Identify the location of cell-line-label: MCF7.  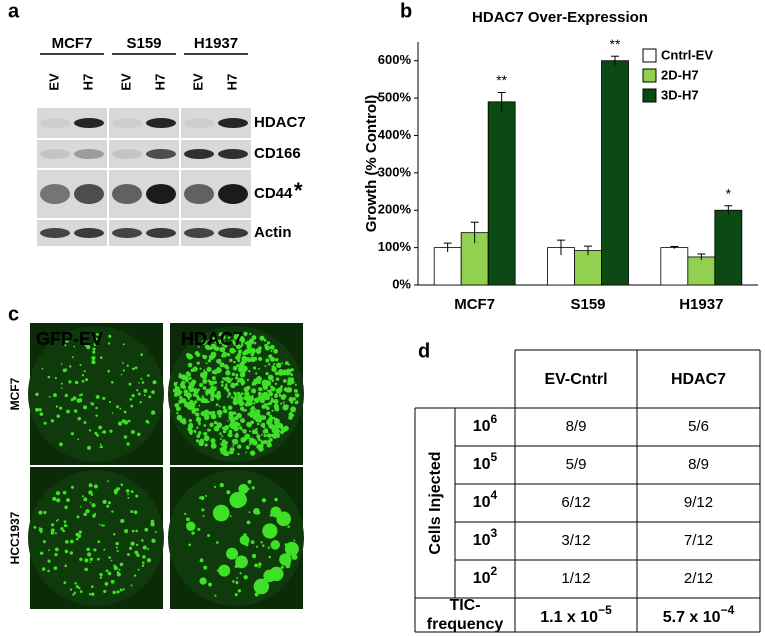
(72, 43).